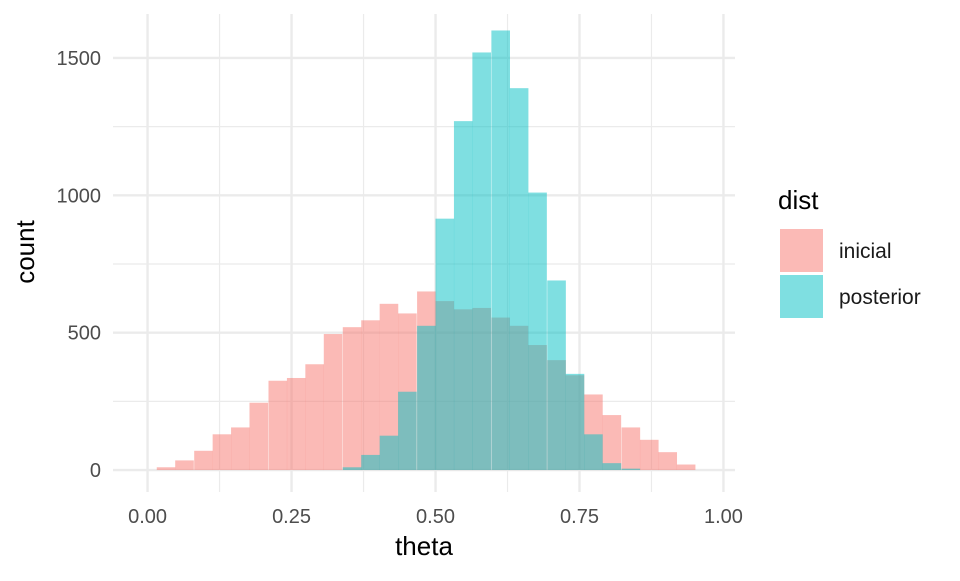  I want to click on legend-item-posterior: posterior, so click(850, 296).